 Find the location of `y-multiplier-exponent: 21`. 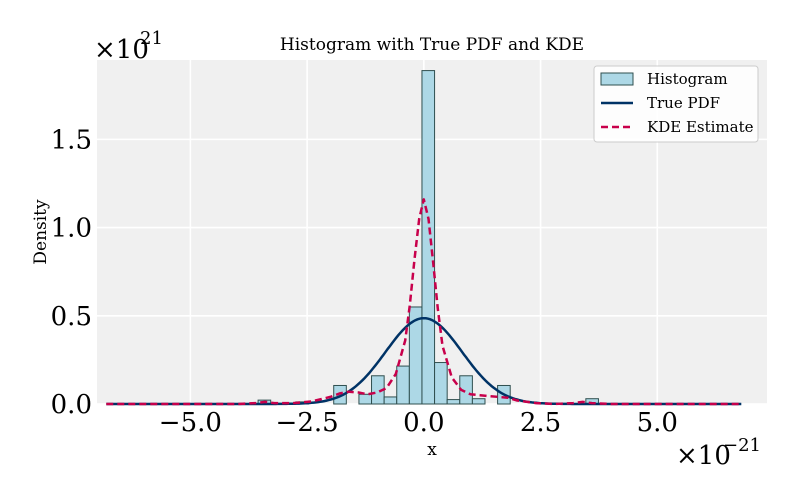

y-multiplier-exponent: 21 is located at coordinates (151, 38).